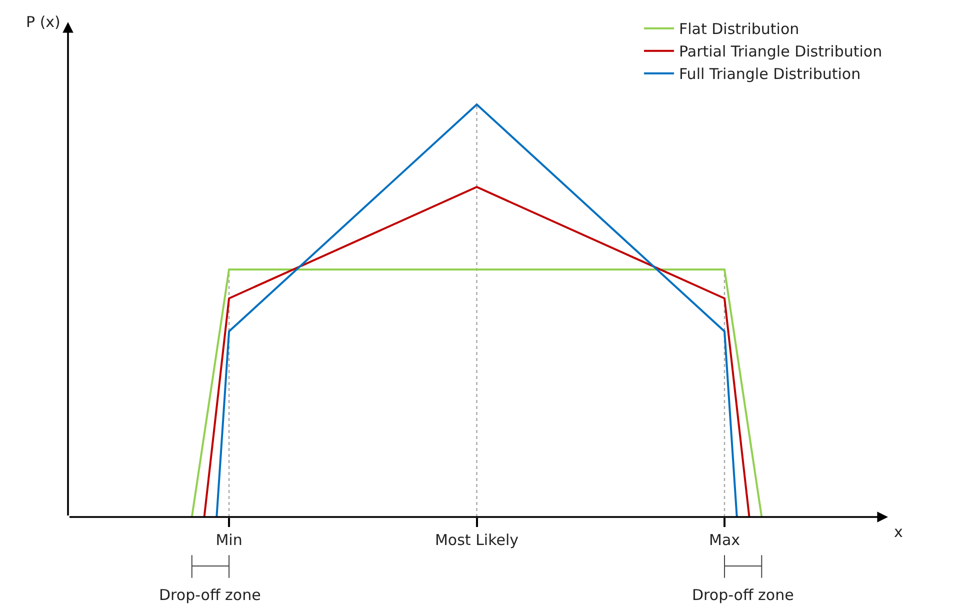 This screenshot has height=604, width=961. What do you see at coordinates (770, 74) in the screenshot?
I see `legend-label: Full Triangle Distribution` at bounding box center [770, 74].